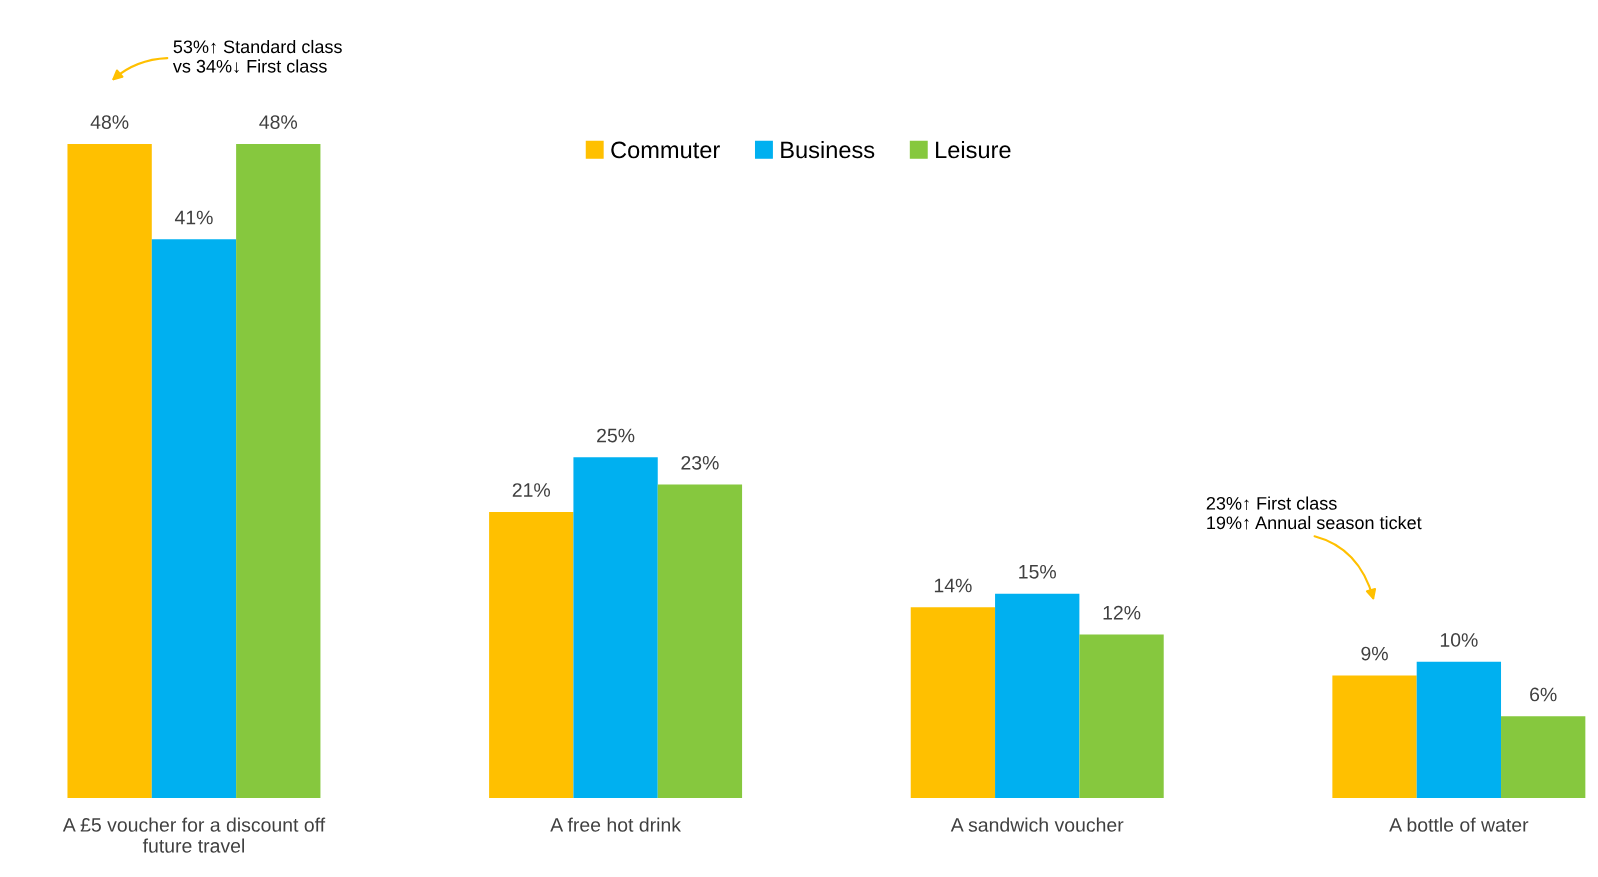  Describe the element at coordinates (700, 462) in the screenshot. I see `data-label: 23%` at that location.